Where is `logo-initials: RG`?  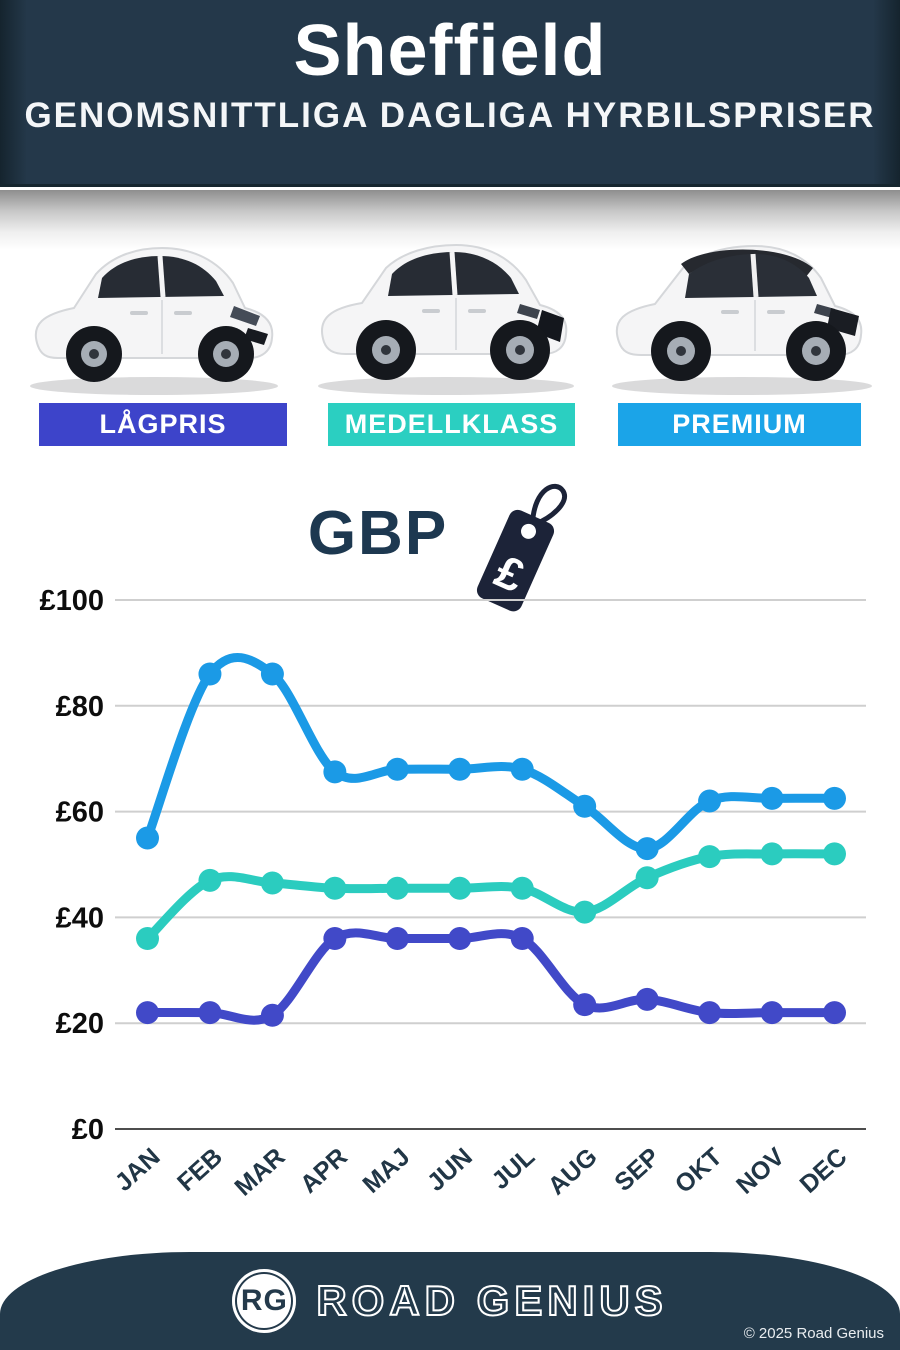 logo-initials: RG is located at coordinates (264, 1300).